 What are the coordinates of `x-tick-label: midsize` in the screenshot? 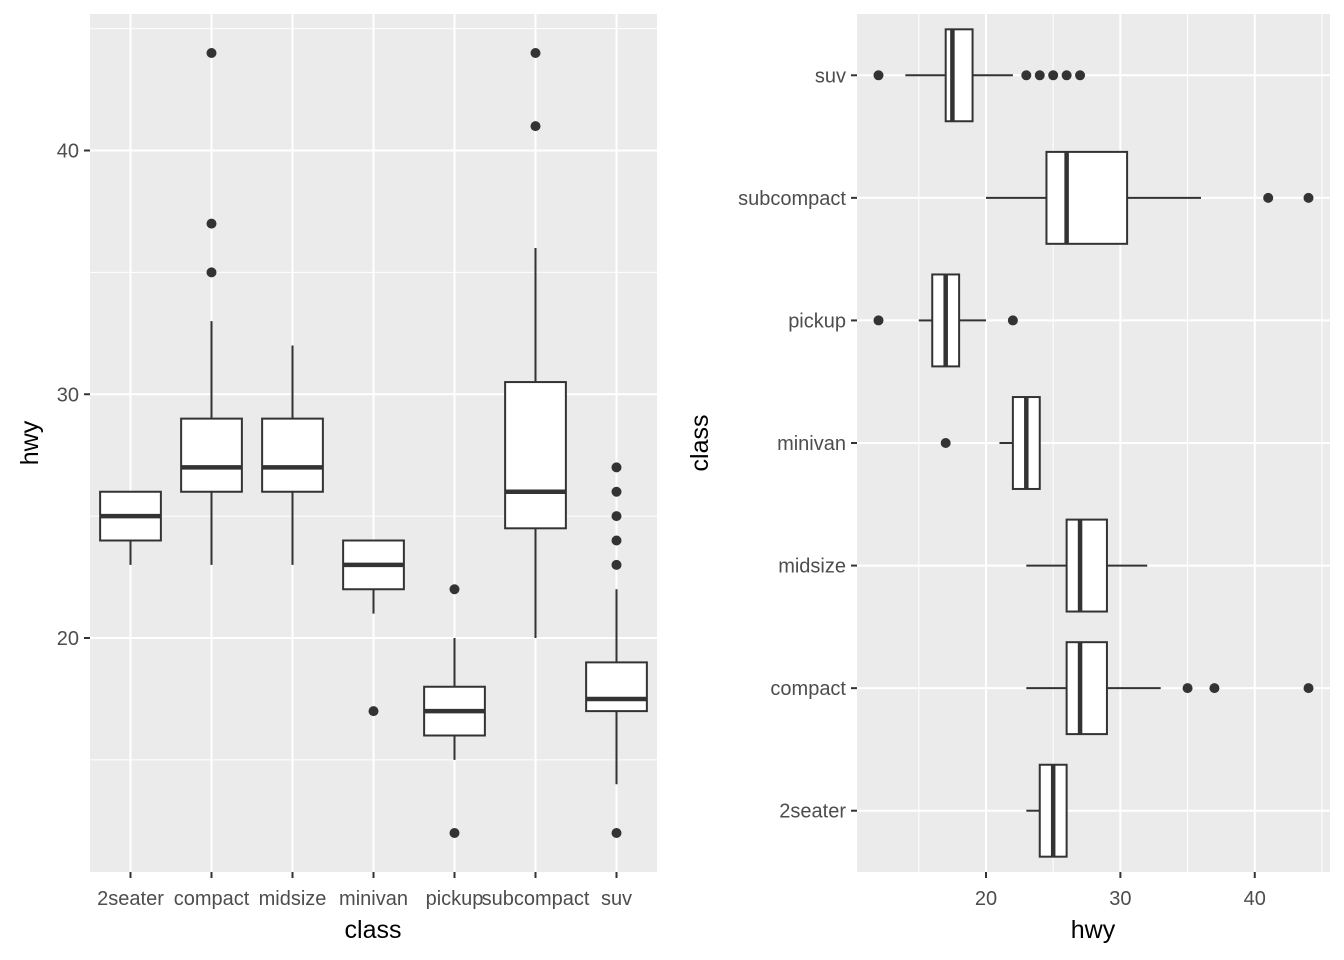 It's located at (293, 899).